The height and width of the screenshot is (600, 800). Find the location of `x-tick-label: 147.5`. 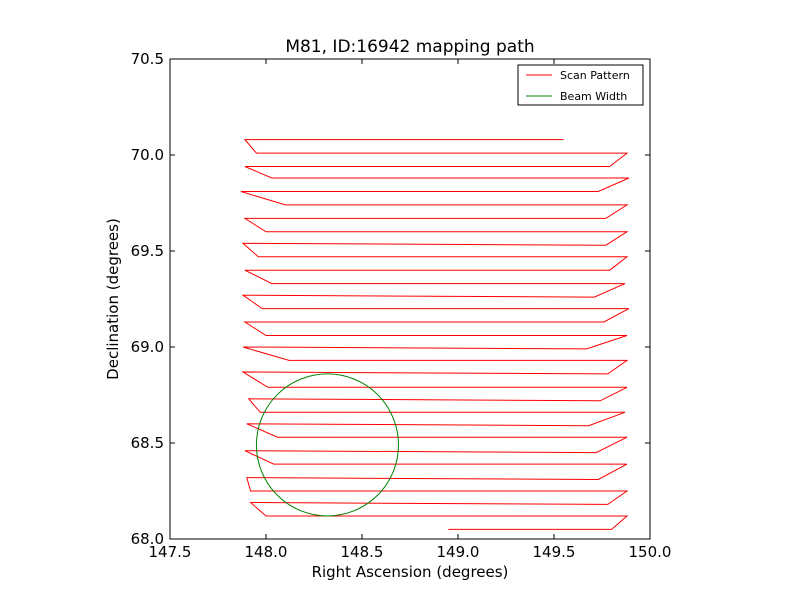

x-tick-label: 147.5 is located at coordinates (170, 552).